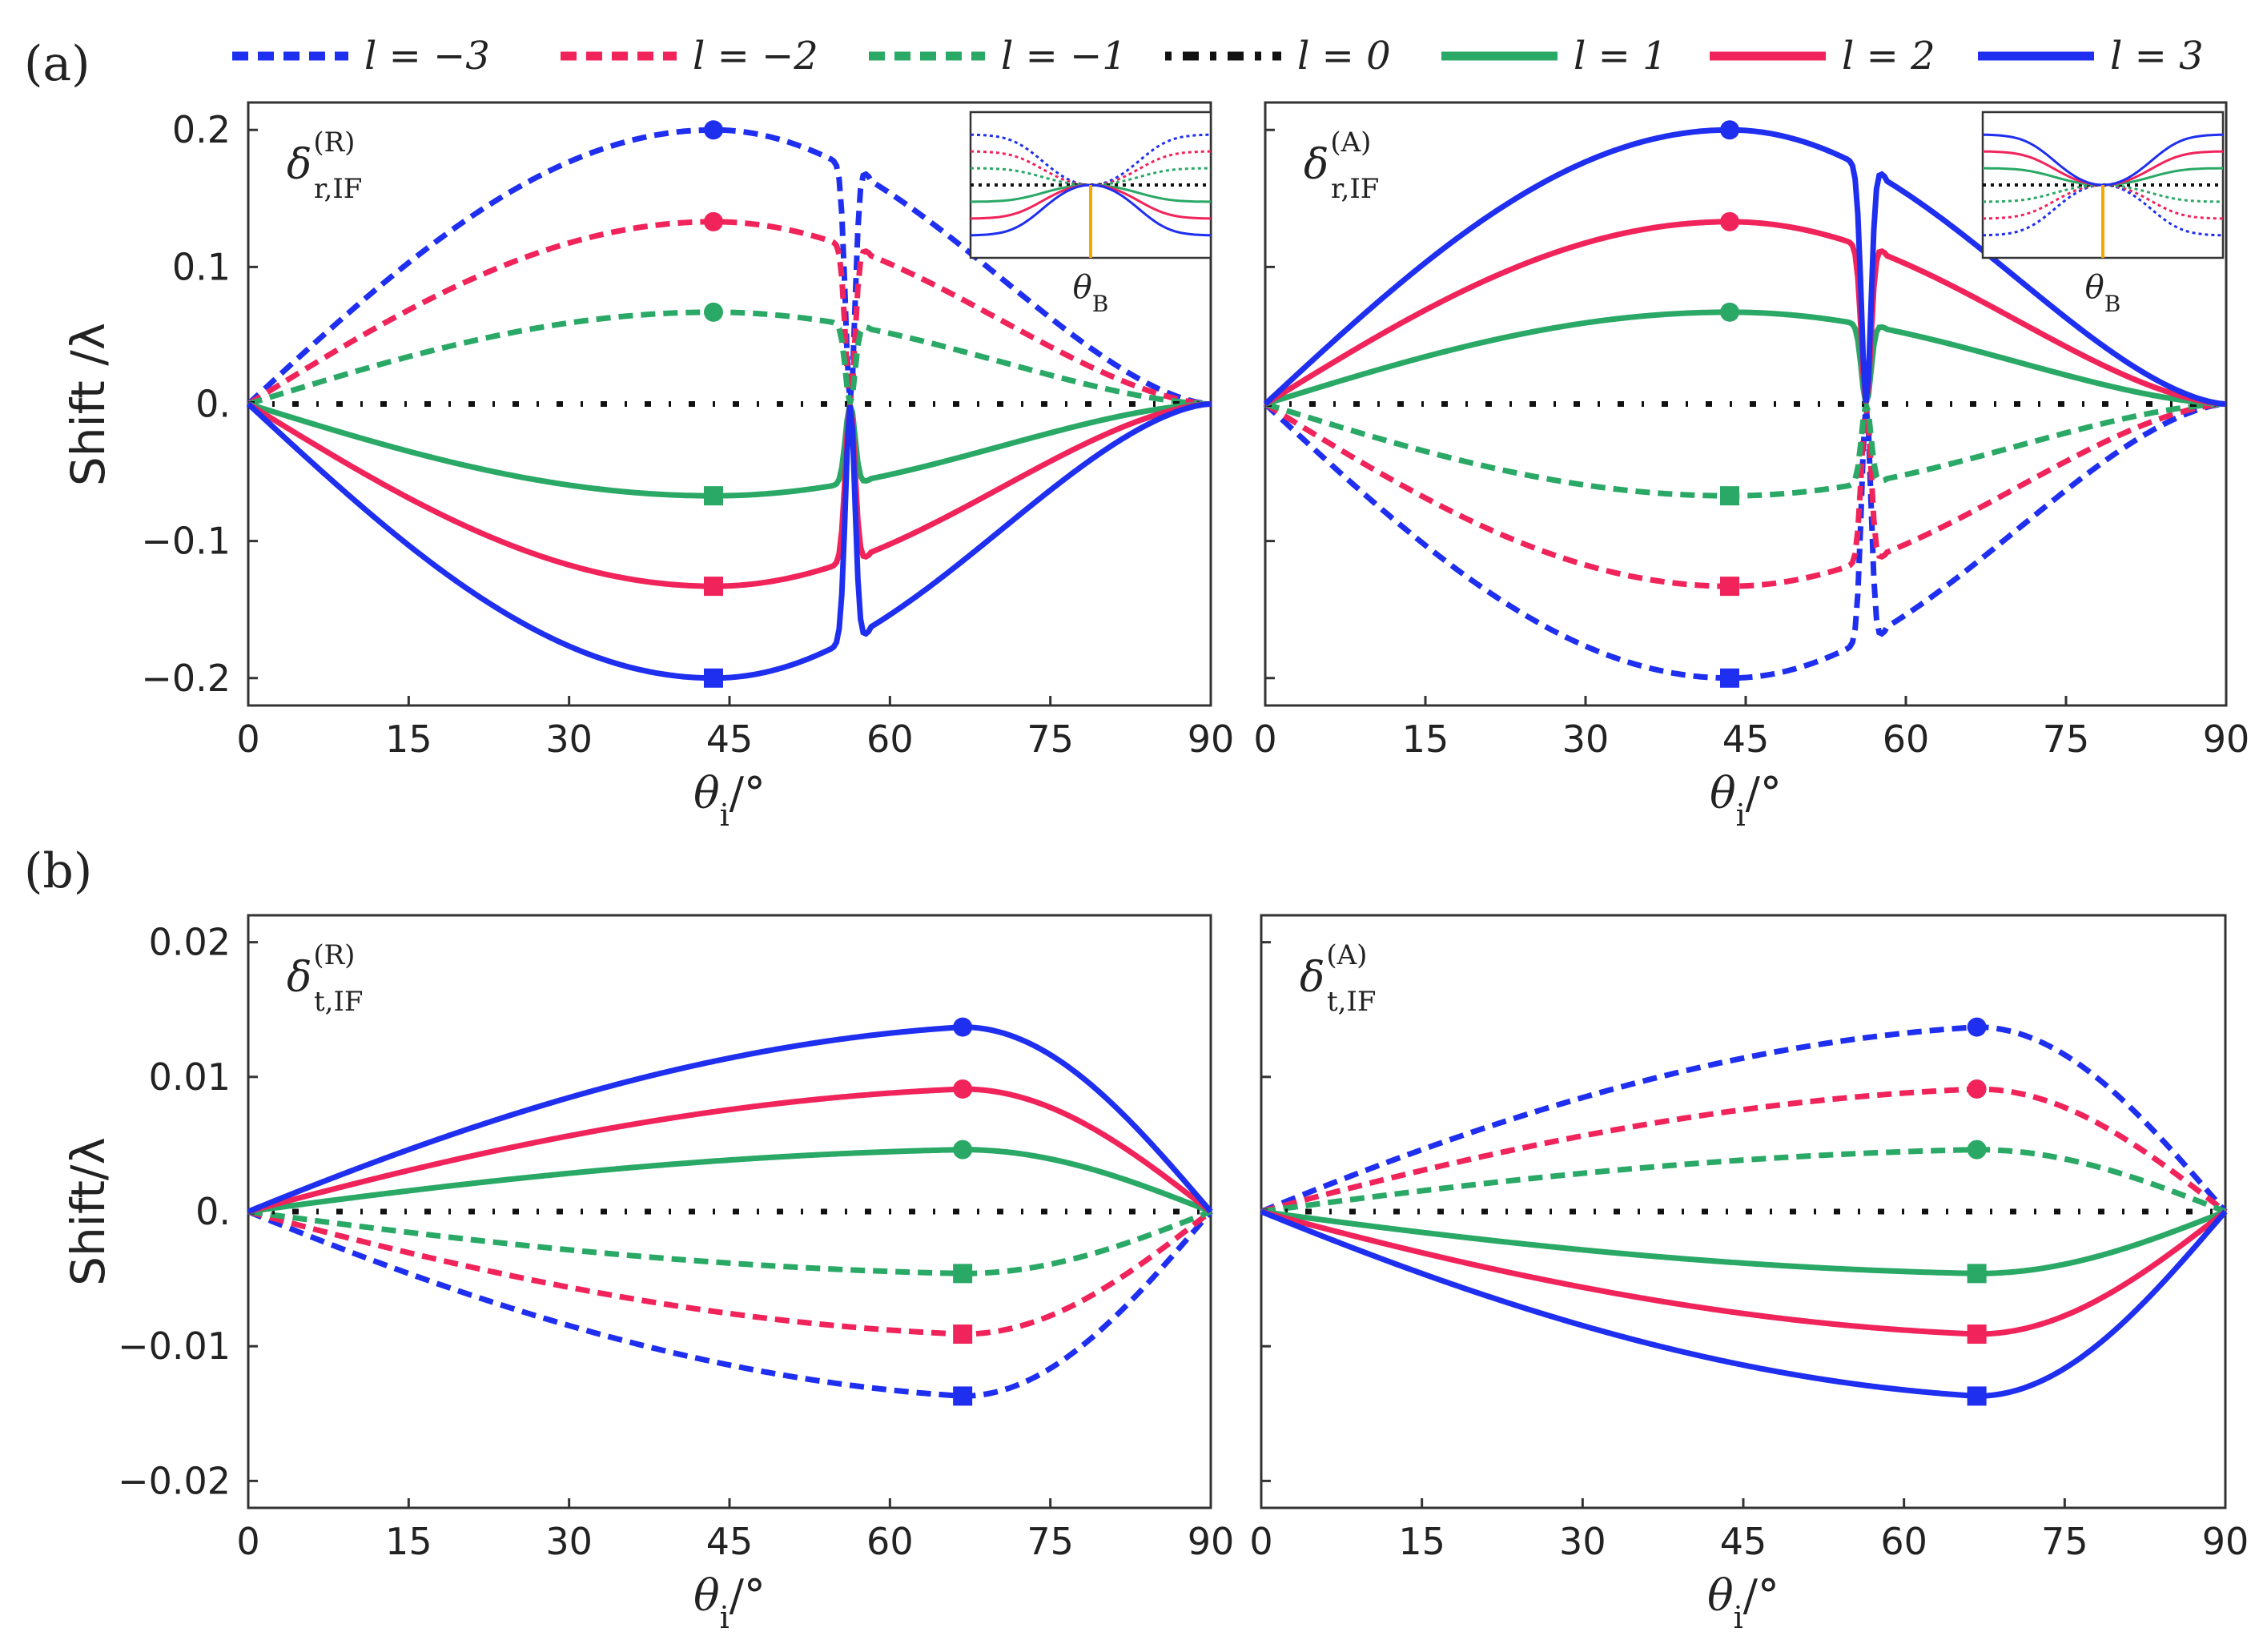 This screenshot has width=2263, height=1652. I want to click on panel-a-label: (a), so click(57, 64).